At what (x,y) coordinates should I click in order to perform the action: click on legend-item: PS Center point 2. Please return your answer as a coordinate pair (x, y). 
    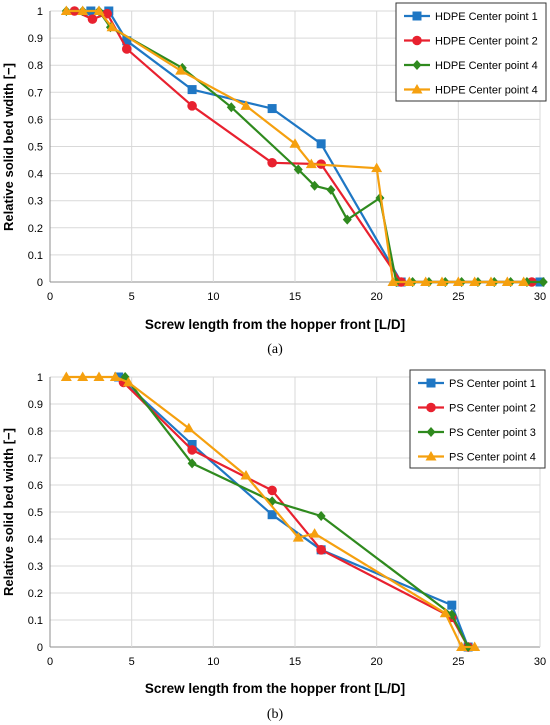
    Looking at the image, I should click on (477, 409).